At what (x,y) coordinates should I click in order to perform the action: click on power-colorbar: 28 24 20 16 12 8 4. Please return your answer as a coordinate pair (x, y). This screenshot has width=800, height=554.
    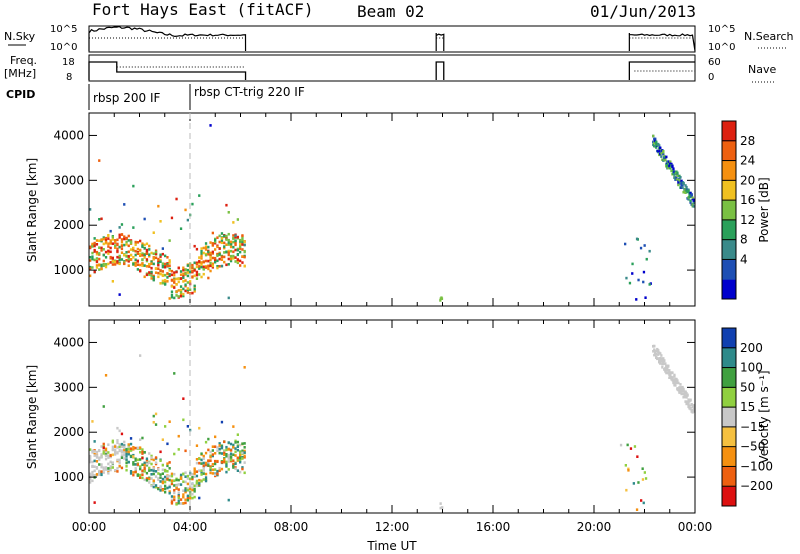
    Looking at the image, I should click on (738, 210).